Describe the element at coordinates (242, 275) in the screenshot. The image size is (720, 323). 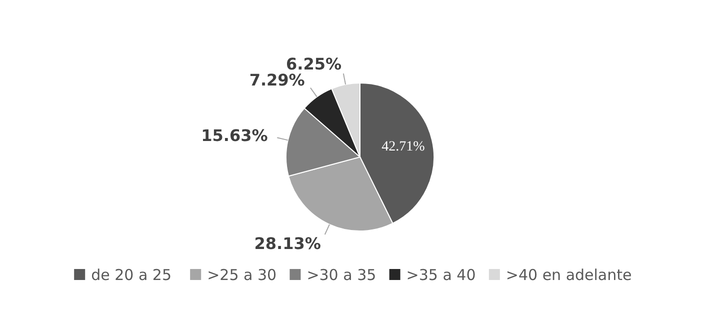
I see `legend-label: >25 a 30` at that location.